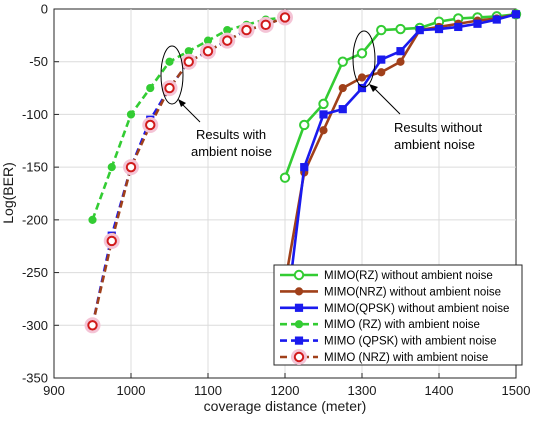 This screenshot has height=423, width=550. I want to click on y-tick-label: -150, so click(35, 167).